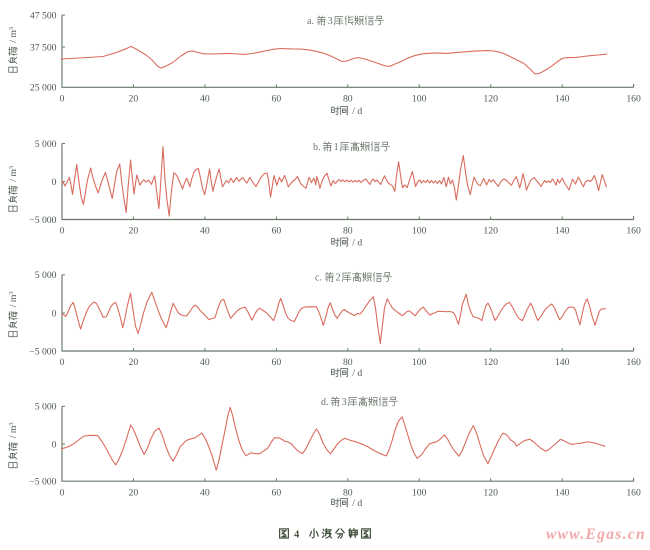  What do you see at coordinates (310, 21) in the screenshot?
I see `svg-text: a.` at bounding box center [310, 21].